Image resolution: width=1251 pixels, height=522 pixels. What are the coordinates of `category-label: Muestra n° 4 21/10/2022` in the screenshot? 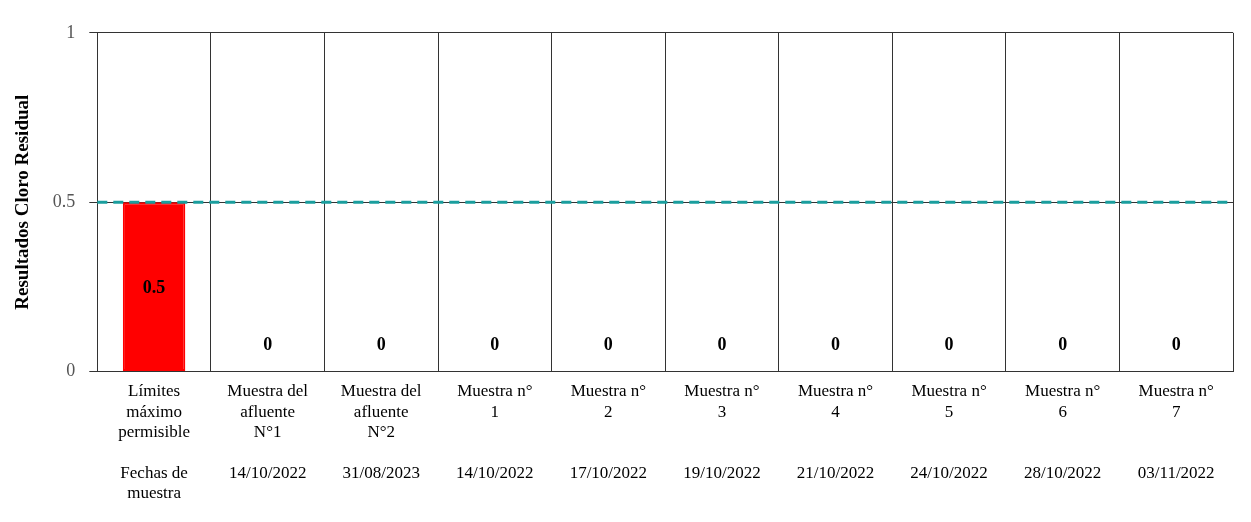 It's located at (835, 431).